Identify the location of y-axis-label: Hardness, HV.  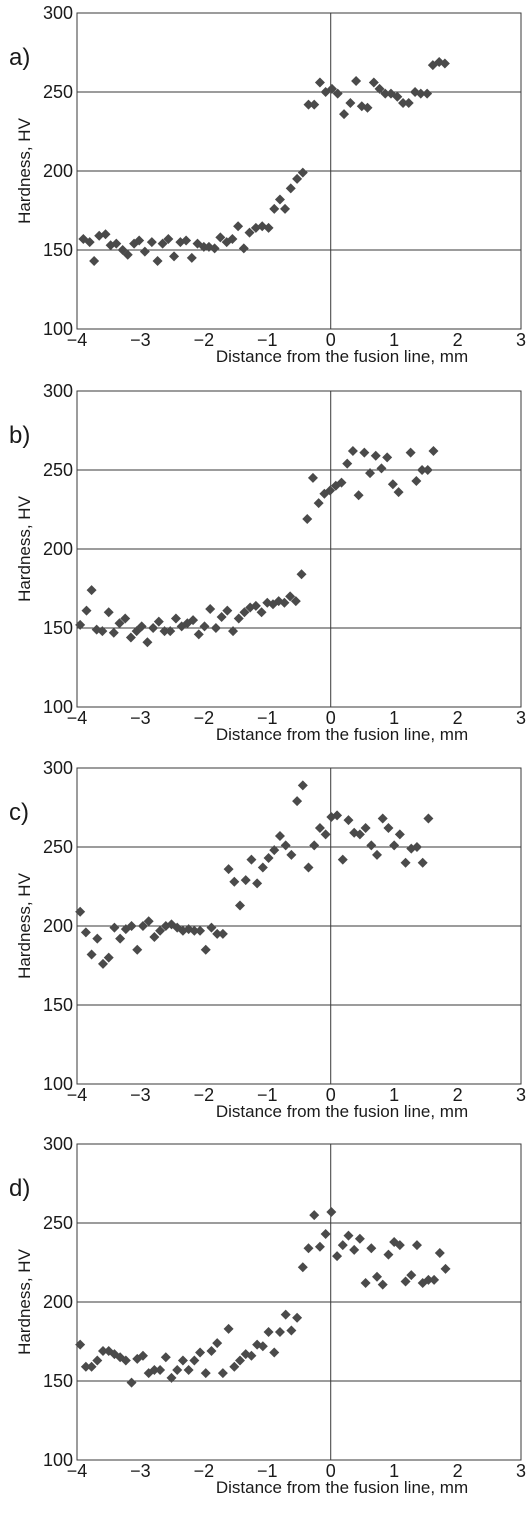
(24, 1301).